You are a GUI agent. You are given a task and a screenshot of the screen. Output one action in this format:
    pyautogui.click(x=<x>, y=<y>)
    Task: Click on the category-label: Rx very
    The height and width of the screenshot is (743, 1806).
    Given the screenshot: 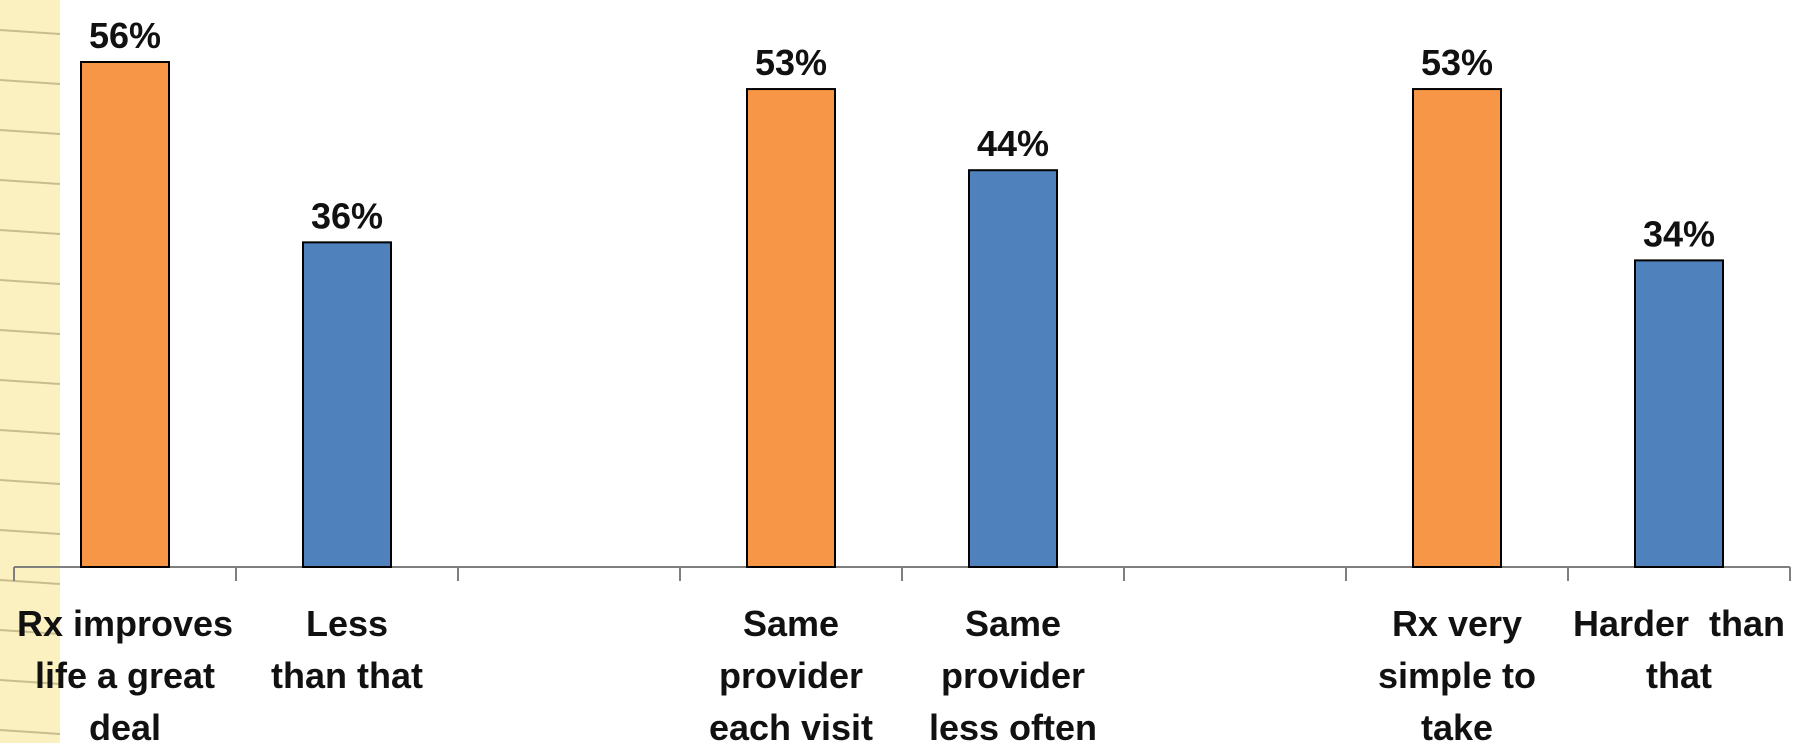 What is the action you would take?
    pyautogui.click(x=1457, y=623)
    